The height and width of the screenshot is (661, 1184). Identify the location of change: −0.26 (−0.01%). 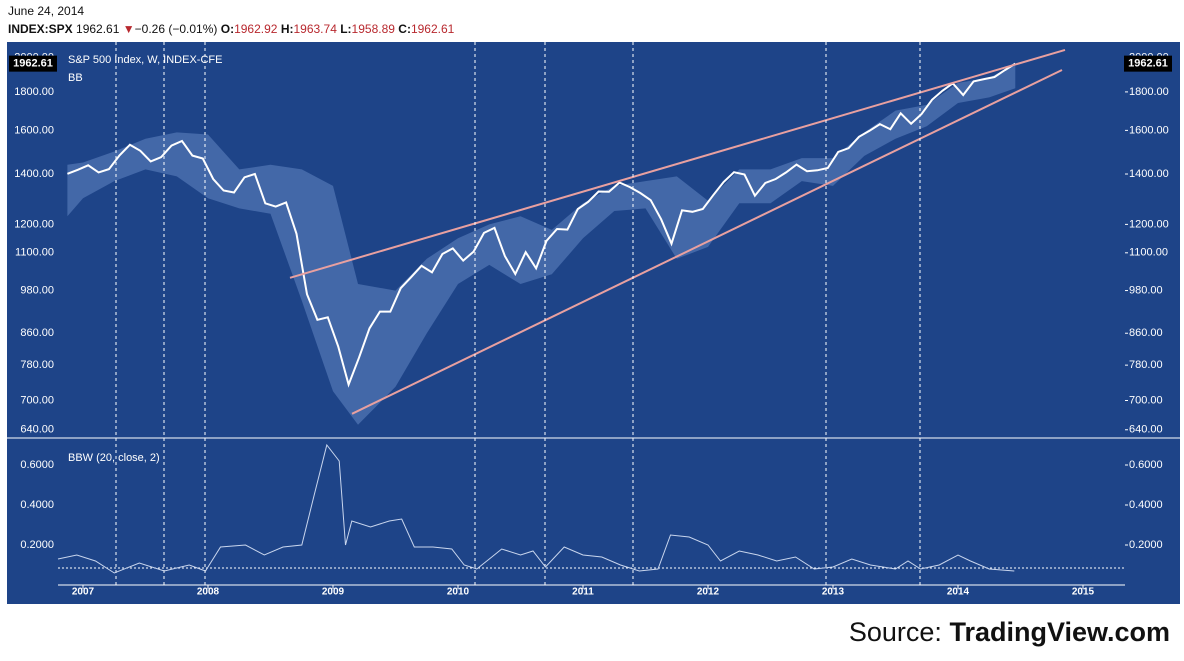
(176, 29).